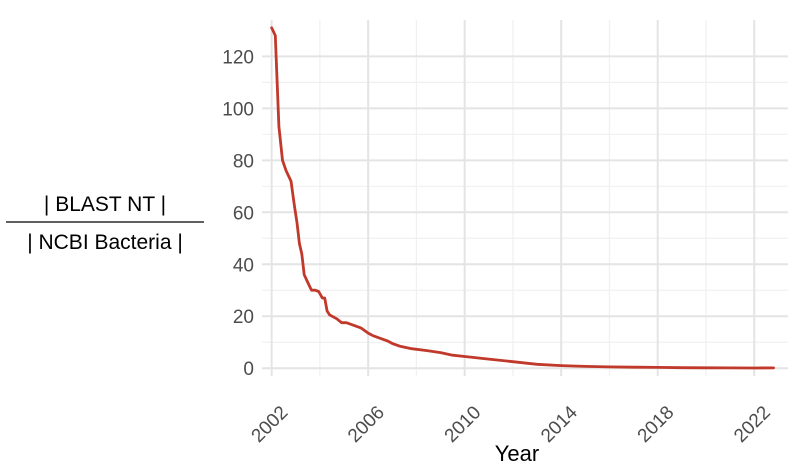 The width and height of the screenshot is (790, 466). Describe the element at coordinates (243, 213) in the screenshot. I see `y-tick-label: 60` at that location.